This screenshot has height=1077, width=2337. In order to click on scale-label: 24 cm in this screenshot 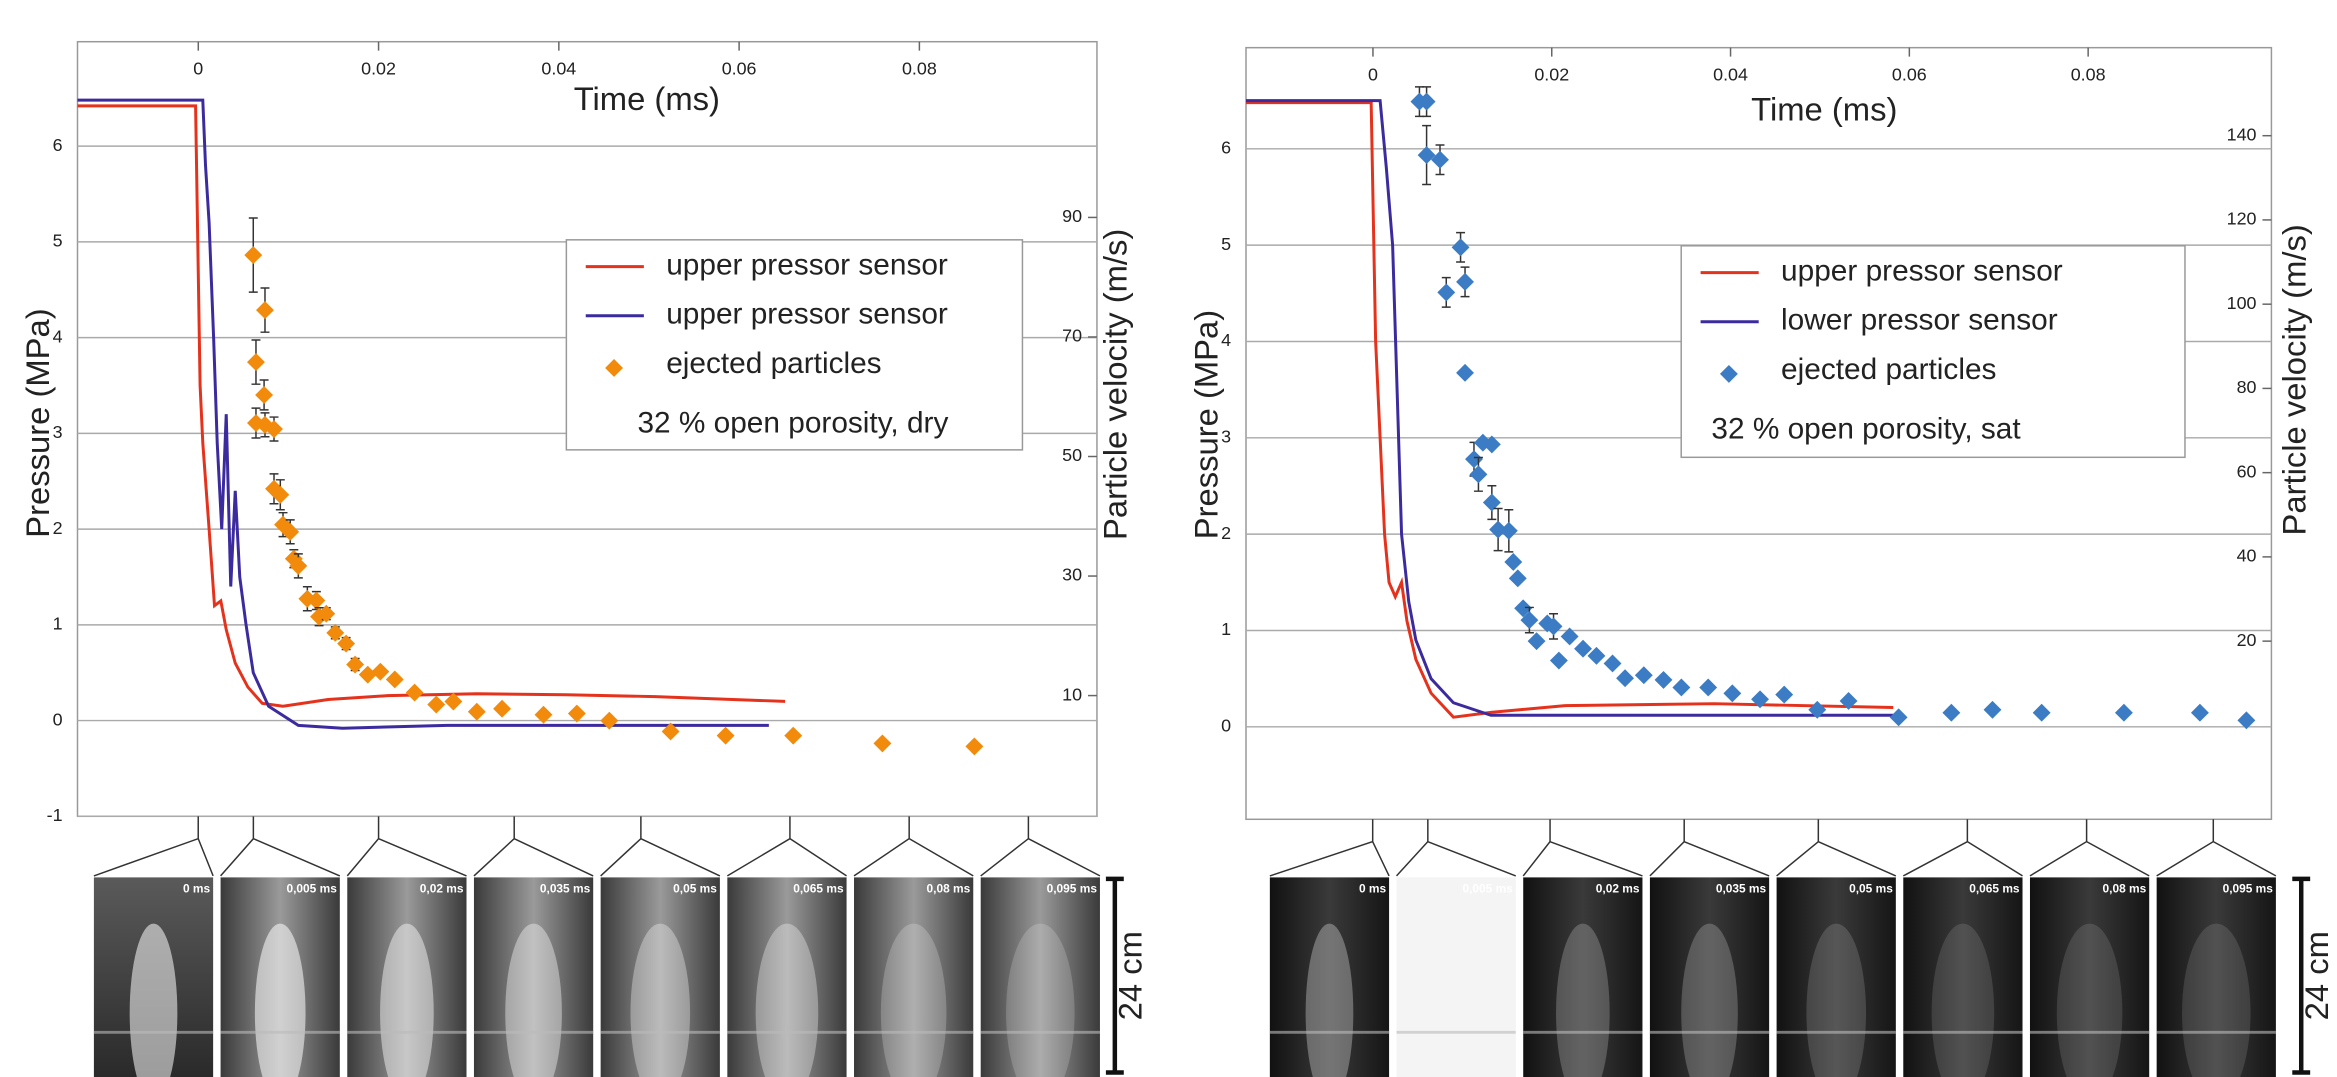, I will do `click(2316, 975)`.